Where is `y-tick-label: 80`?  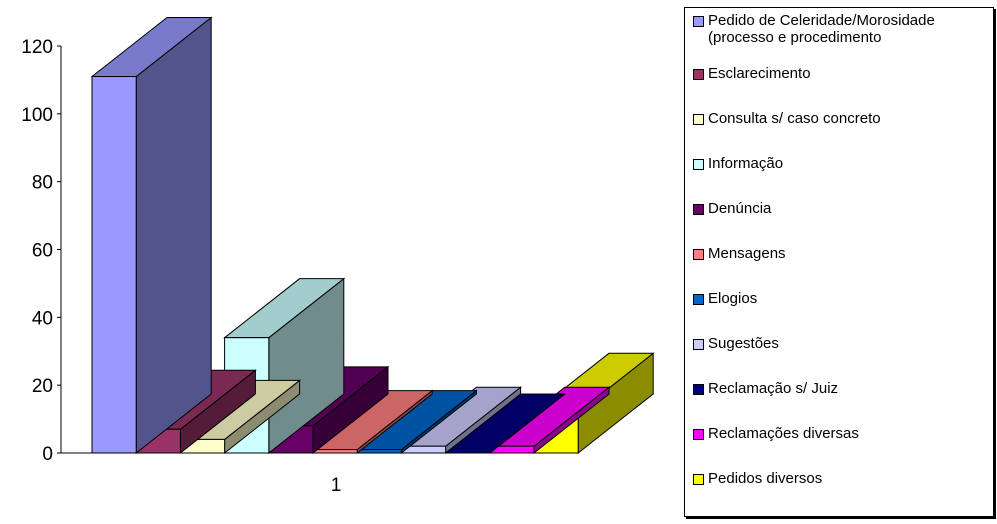
y-tick-label: 80 is located at coordinates (42, 183).